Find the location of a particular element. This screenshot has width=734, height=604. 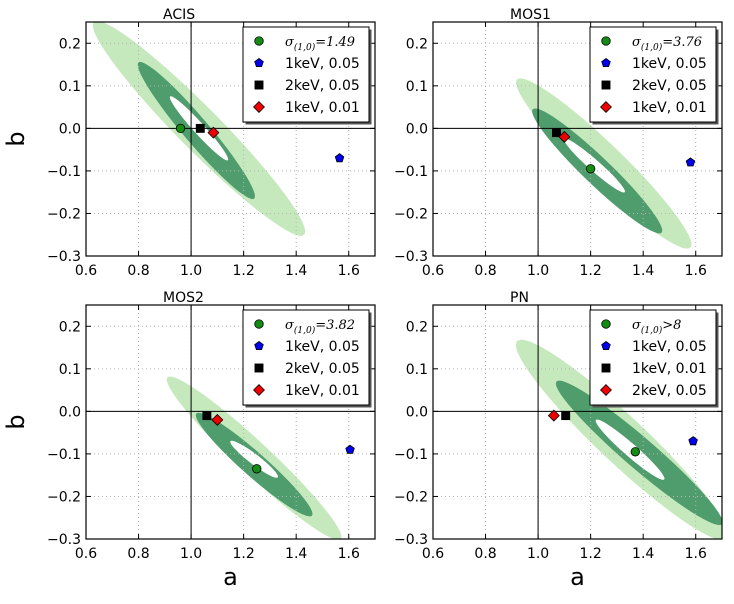

sigma-relation: > is located at coordinates (667, 325).